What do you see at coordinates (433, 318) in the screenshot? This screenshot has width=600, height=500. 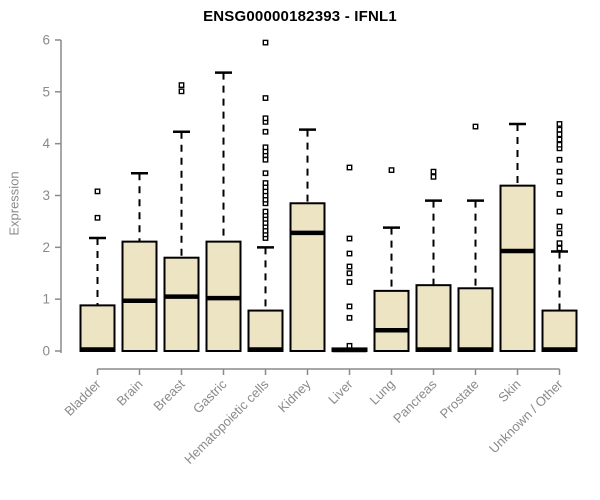 I see `box-pancreas` at bounding box center [433, 318].